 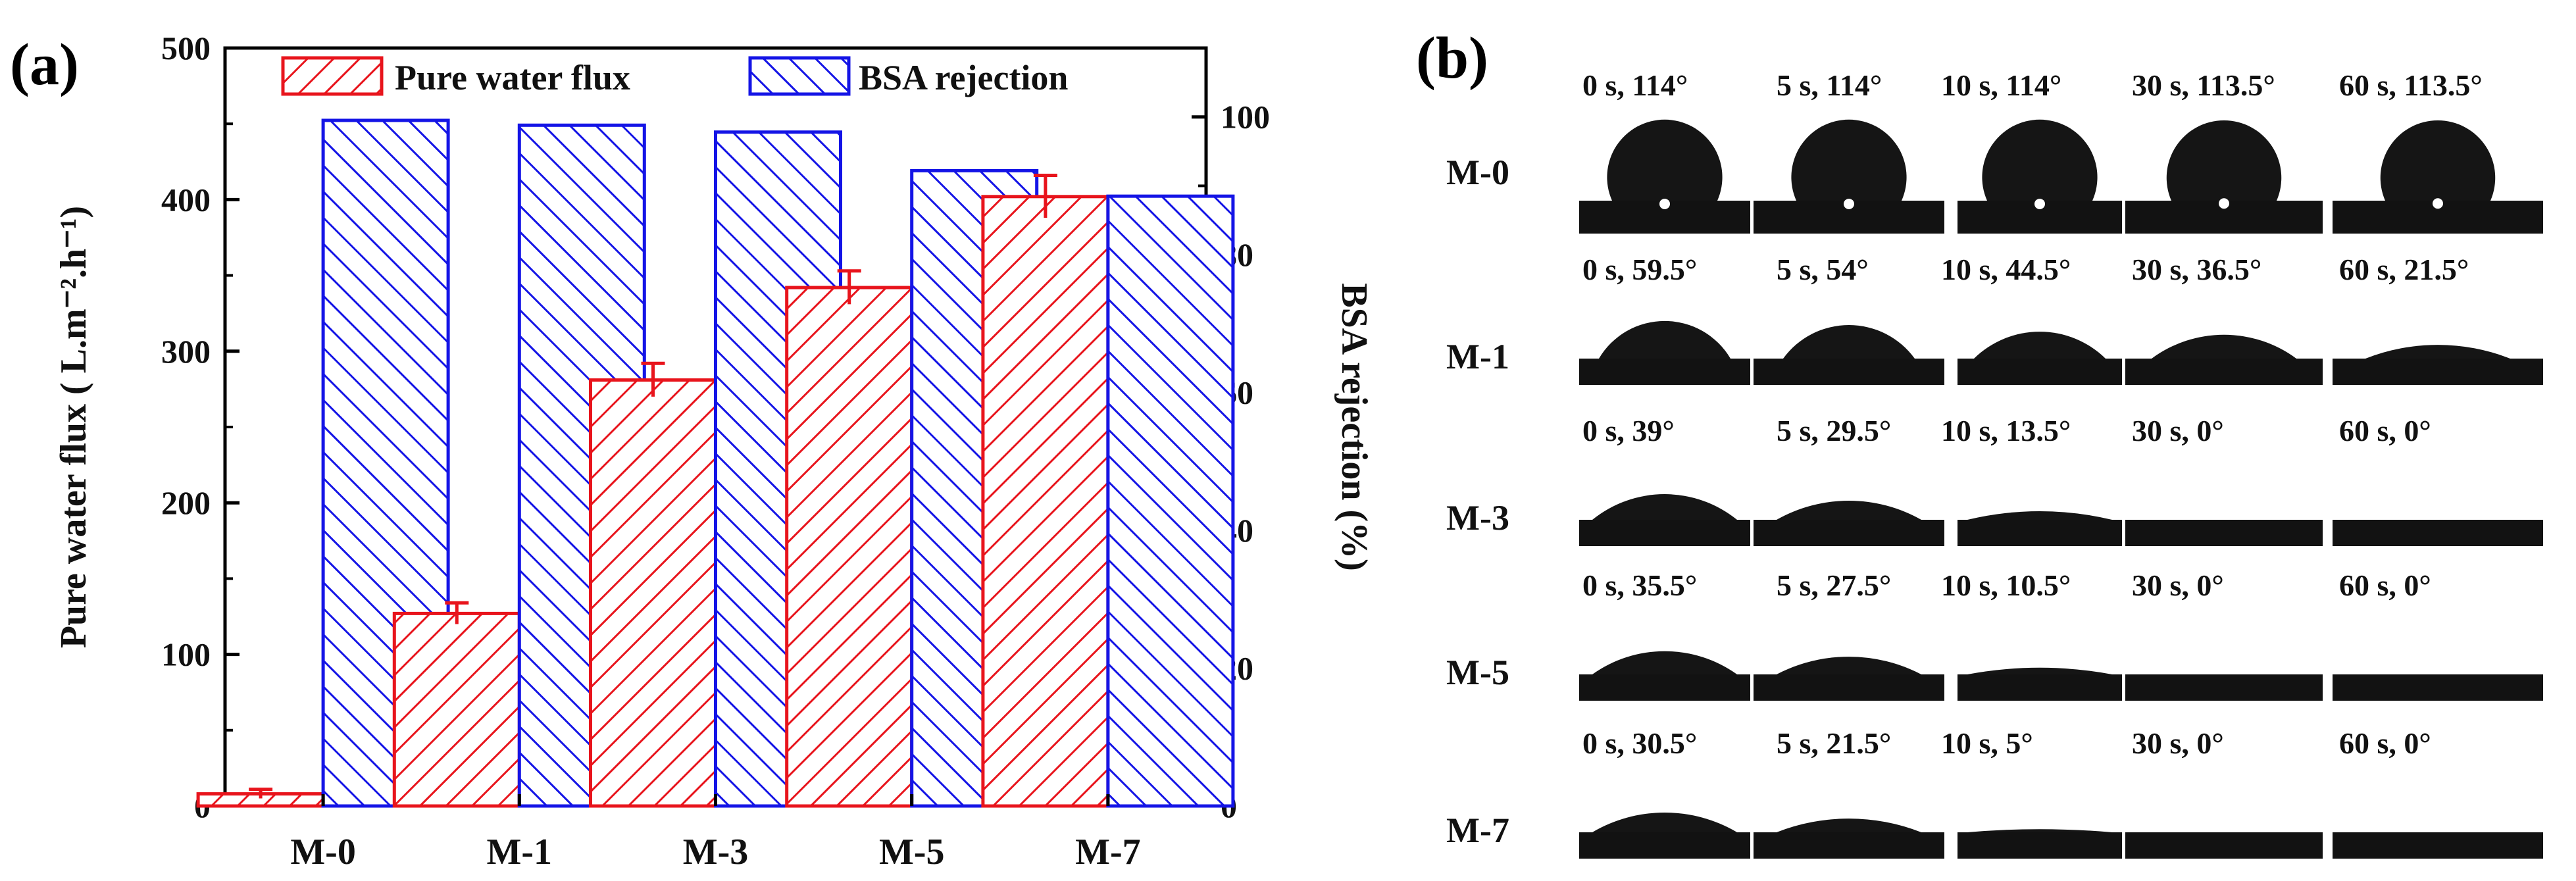 What do you see at coordinates (2203, 85) in the screenshot?
I see `contact-angle-label: 30 s, 113.5°` at bounding box center [2203, 85].